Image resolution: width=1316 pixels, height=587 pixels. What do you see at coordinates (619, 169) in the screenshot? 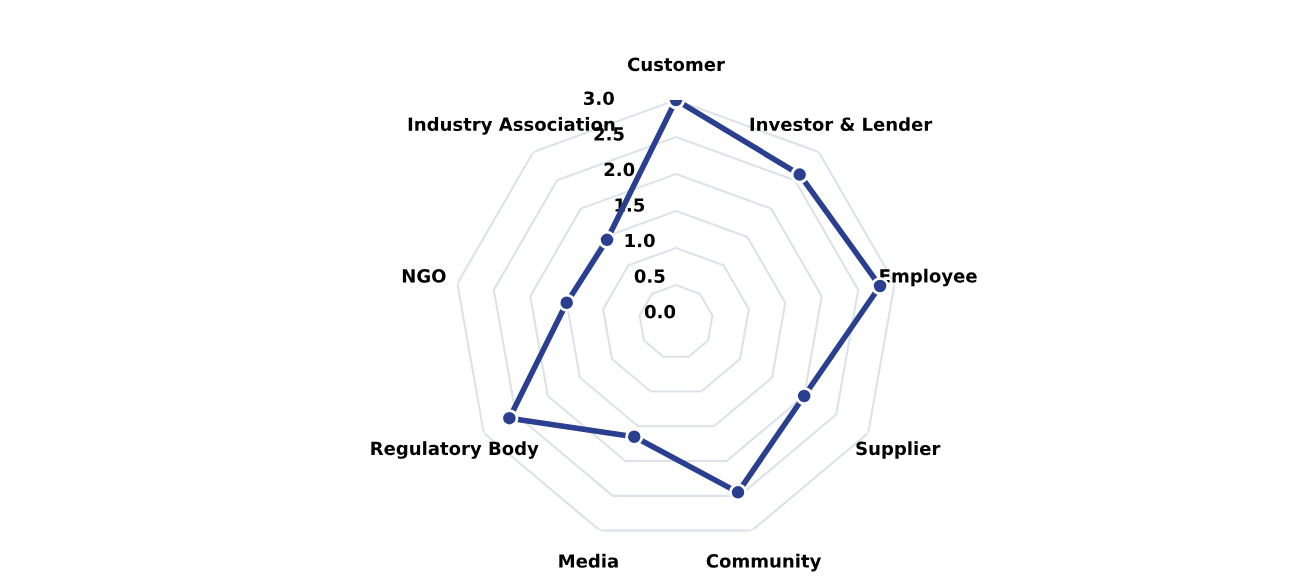
I see `y-tick-label: 2.0` at bounding box center [619, 169].